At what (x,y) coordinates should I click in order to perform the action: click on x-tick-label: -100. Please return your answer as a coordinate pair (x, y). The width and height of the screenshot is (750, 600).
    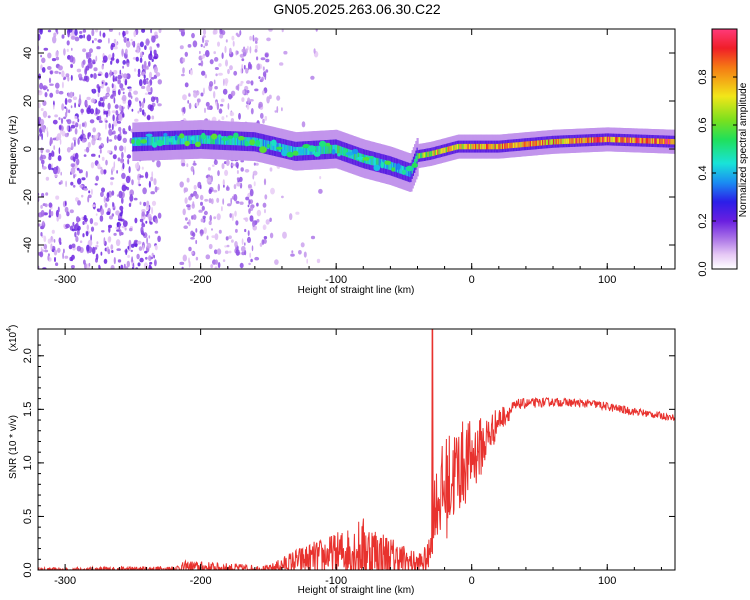
    Looking at the image, I should click on (336, 581).